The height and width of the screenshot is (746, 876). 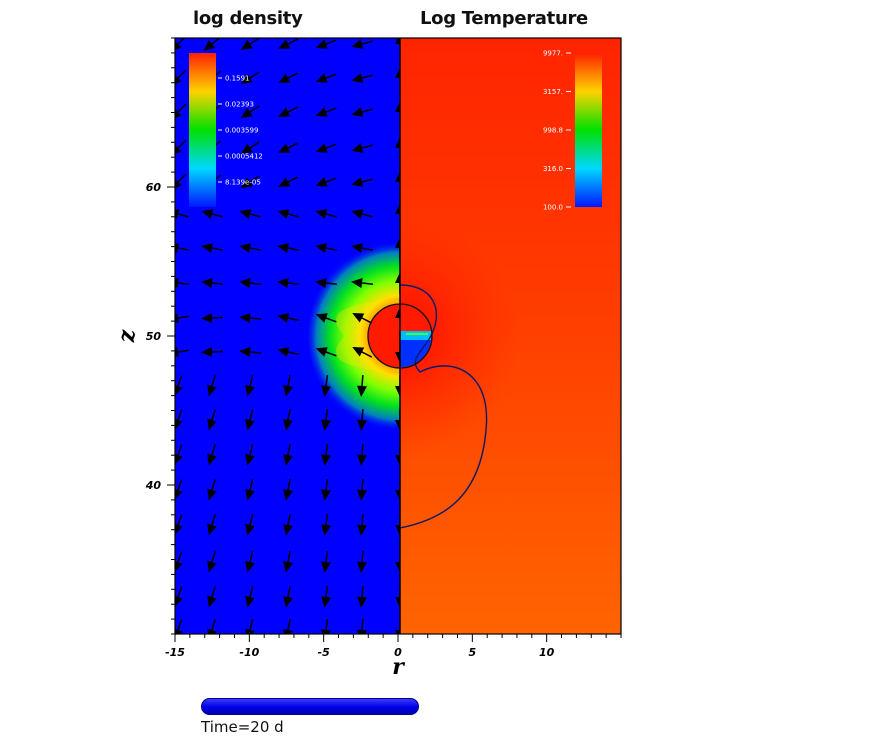 I want to click on temperature-colorbar-label: 9977., so click(x=553, y=54).